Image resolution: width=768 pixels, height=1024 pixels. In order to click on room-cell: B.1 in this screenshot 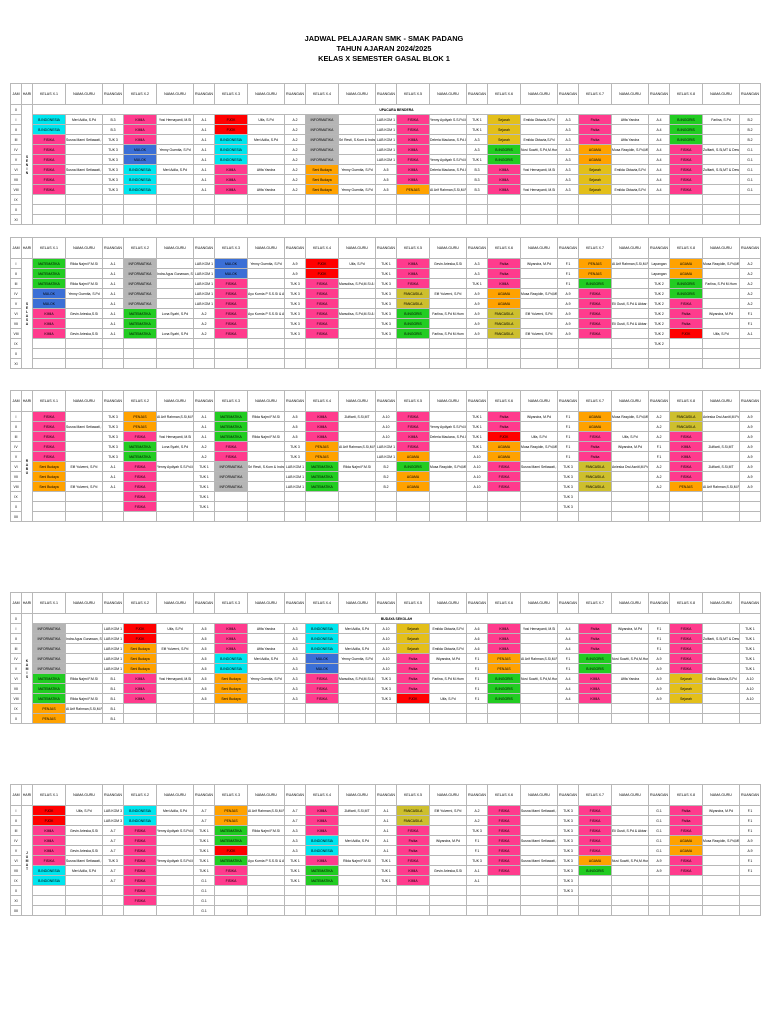, I will do `click(113, 688)`.